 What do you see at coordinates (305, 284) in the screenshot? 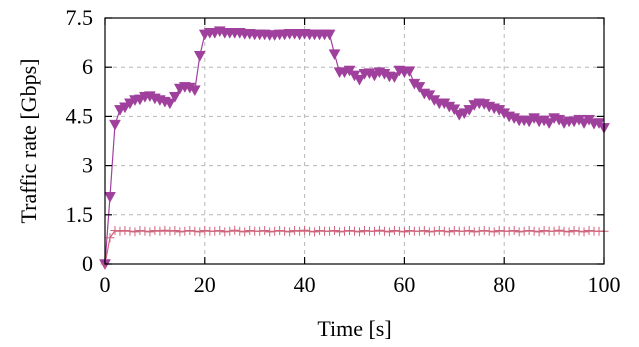
I see `x-tick-label: 40` at bounding box center [305, 284].